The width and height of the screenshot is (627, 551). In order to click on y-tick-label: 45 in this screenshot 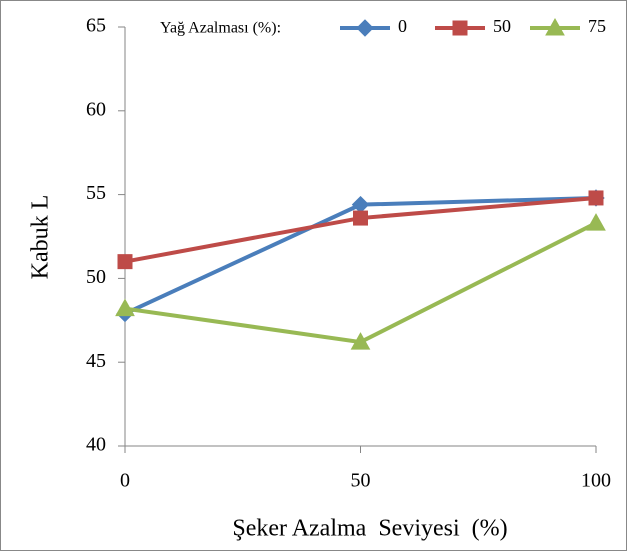, I will do `click(96, 361)`.